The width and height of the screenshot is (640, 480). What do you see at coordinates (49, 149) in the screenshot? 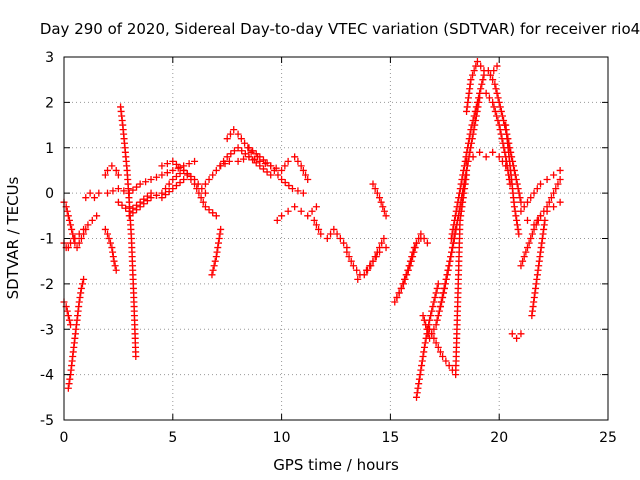
I see `y-tick-label: 1` at bounding box center [49, 149].